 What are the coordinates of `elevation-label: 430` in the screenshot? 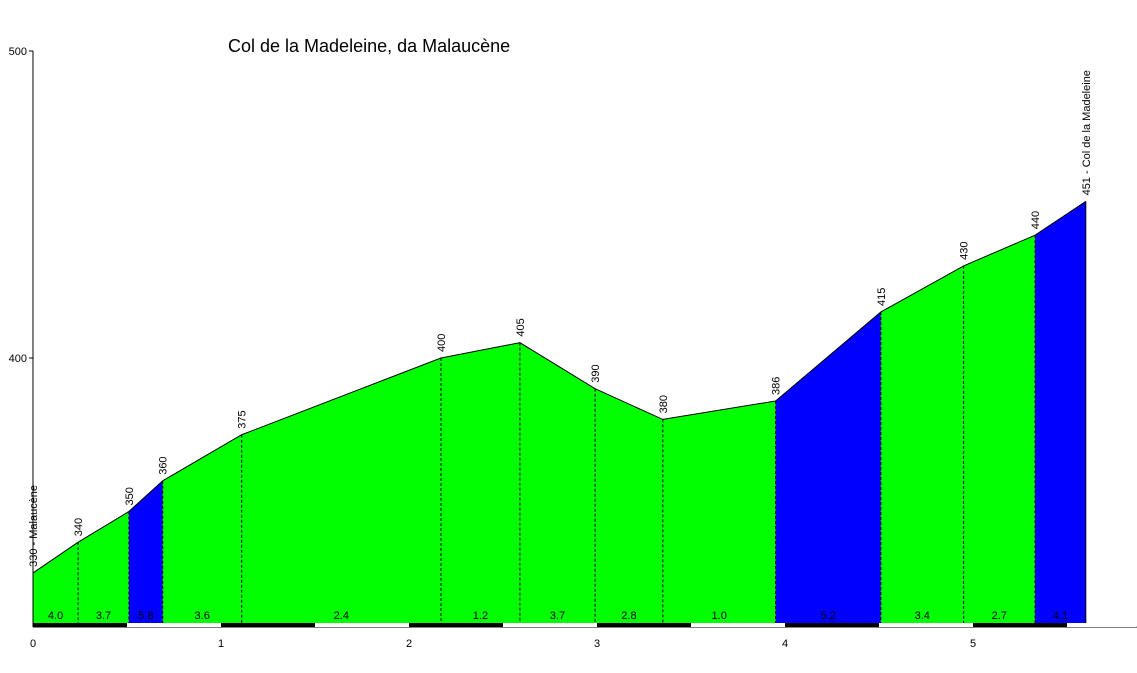 It's located at (965, 251).